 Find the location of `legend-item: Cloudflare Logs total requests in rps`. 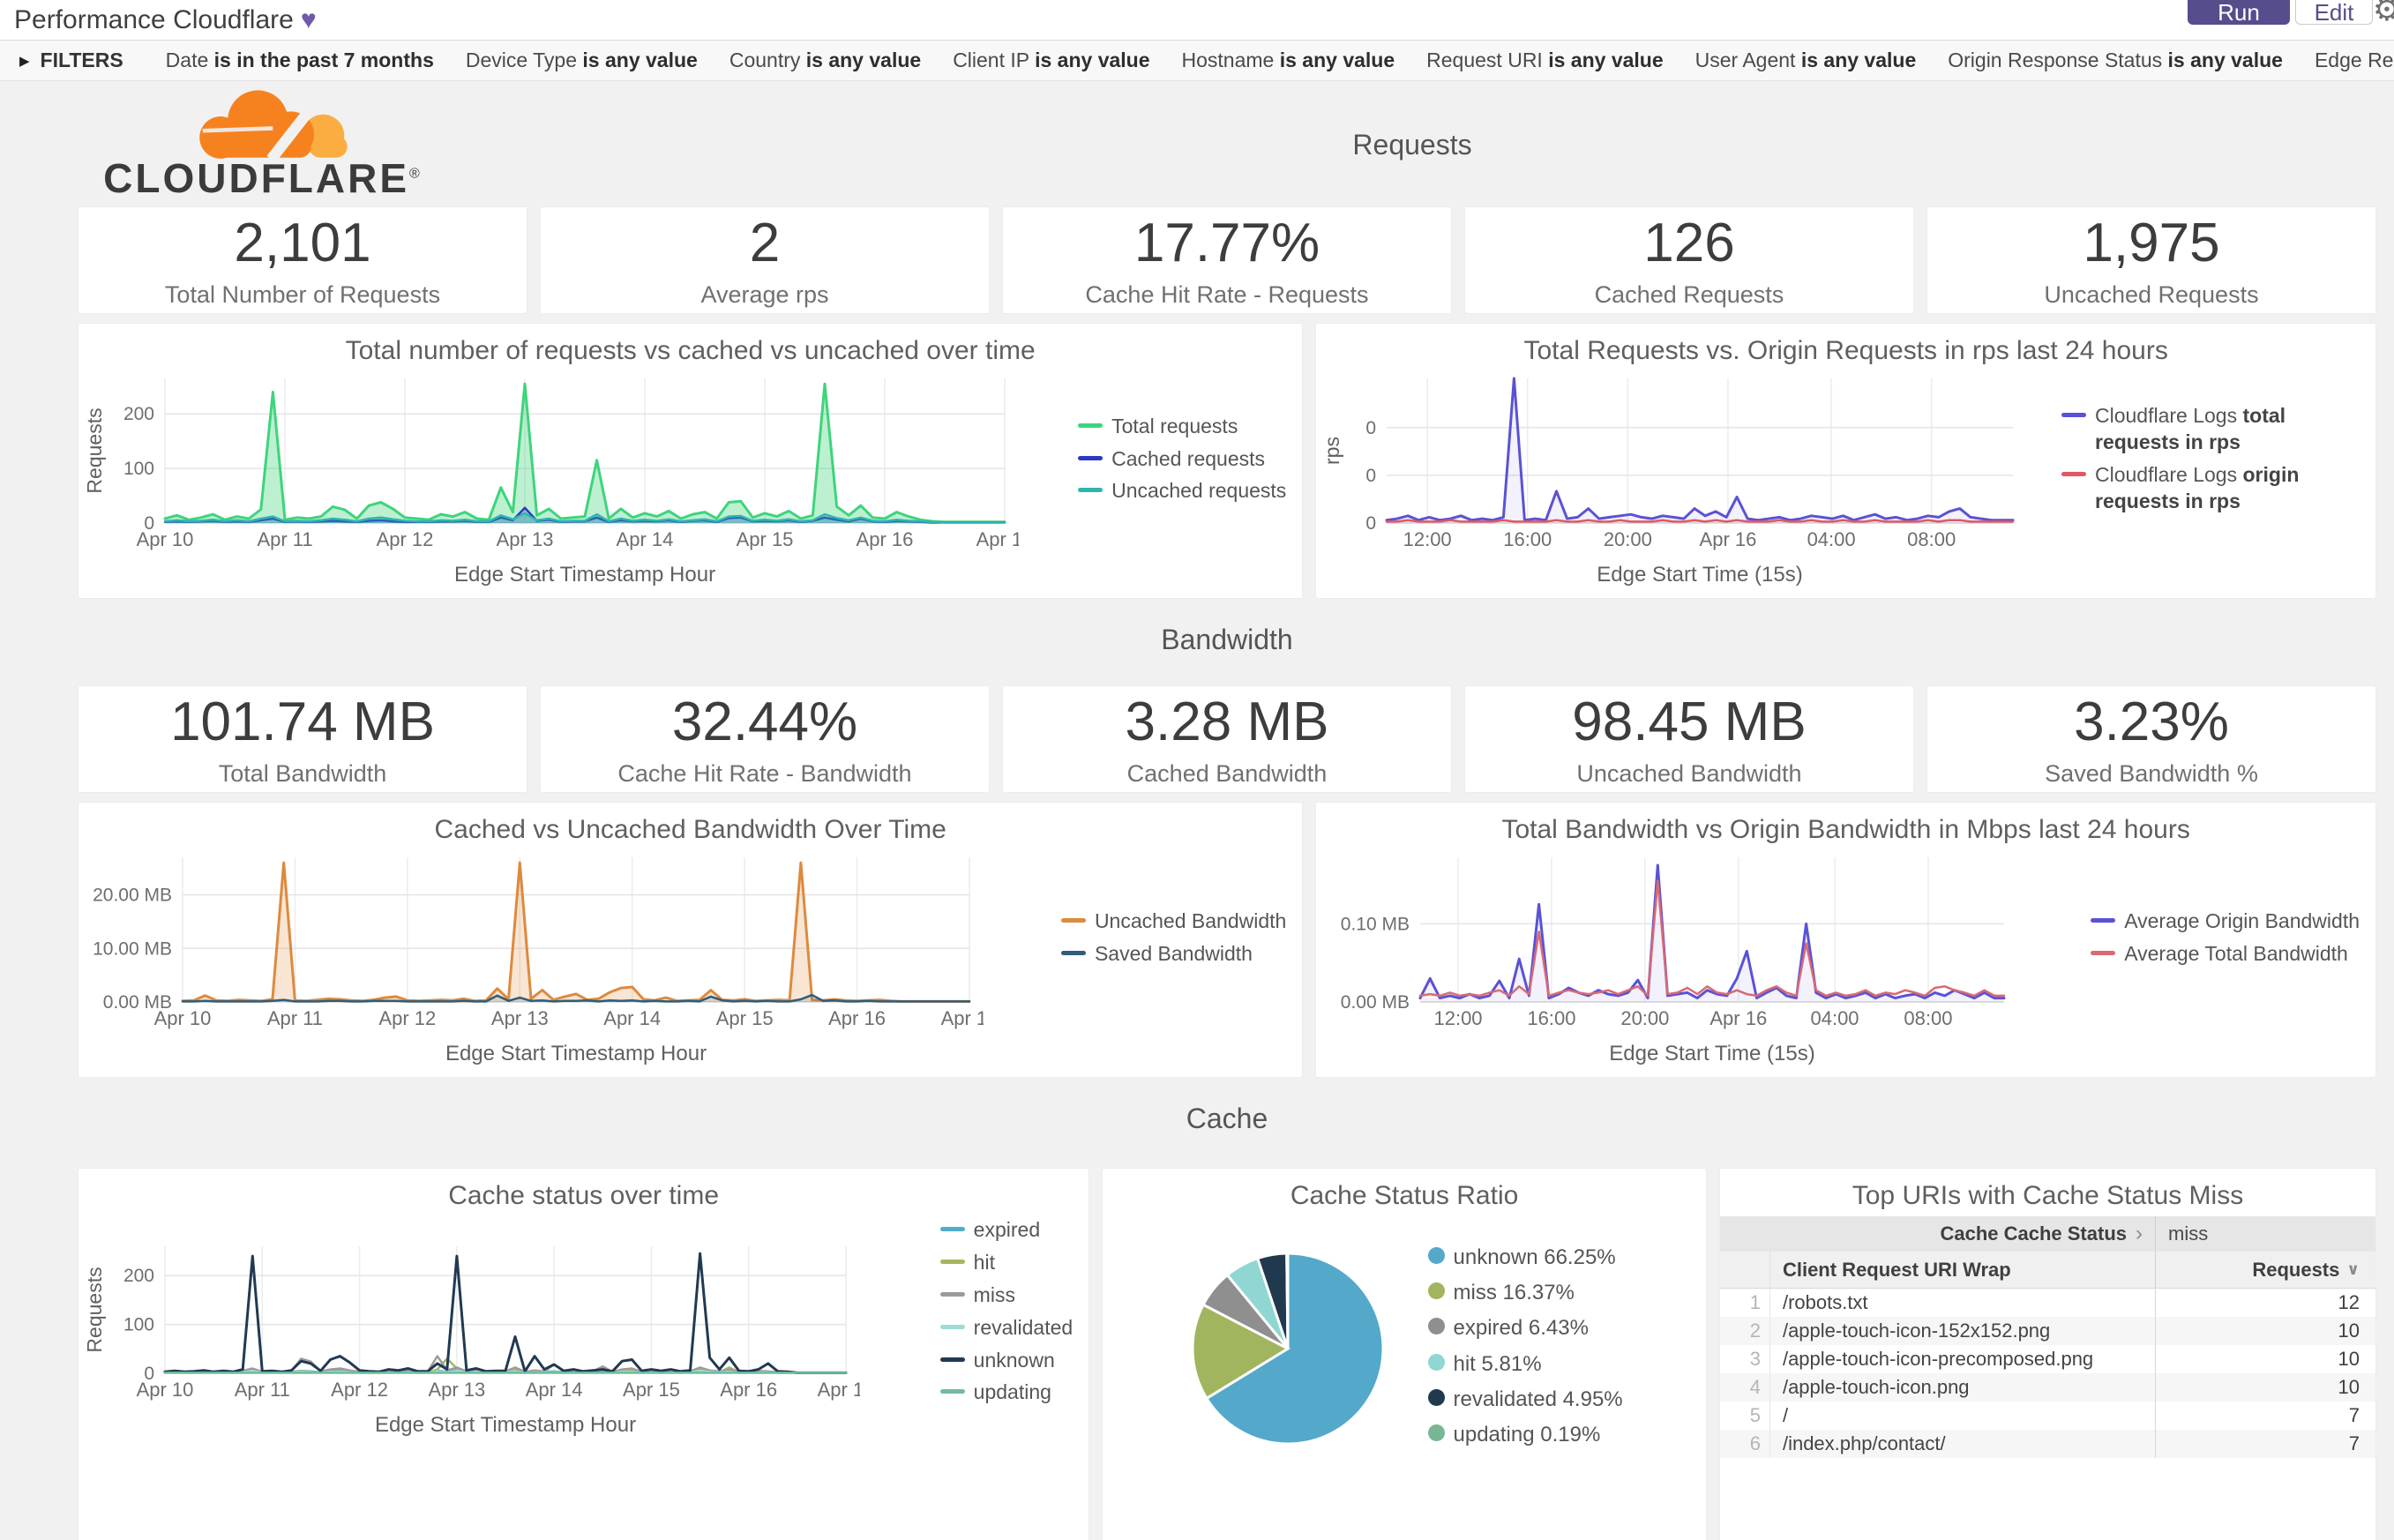

legend-item: Cloudflare Logs total requests in rps is located at coordinates (2210, 429).